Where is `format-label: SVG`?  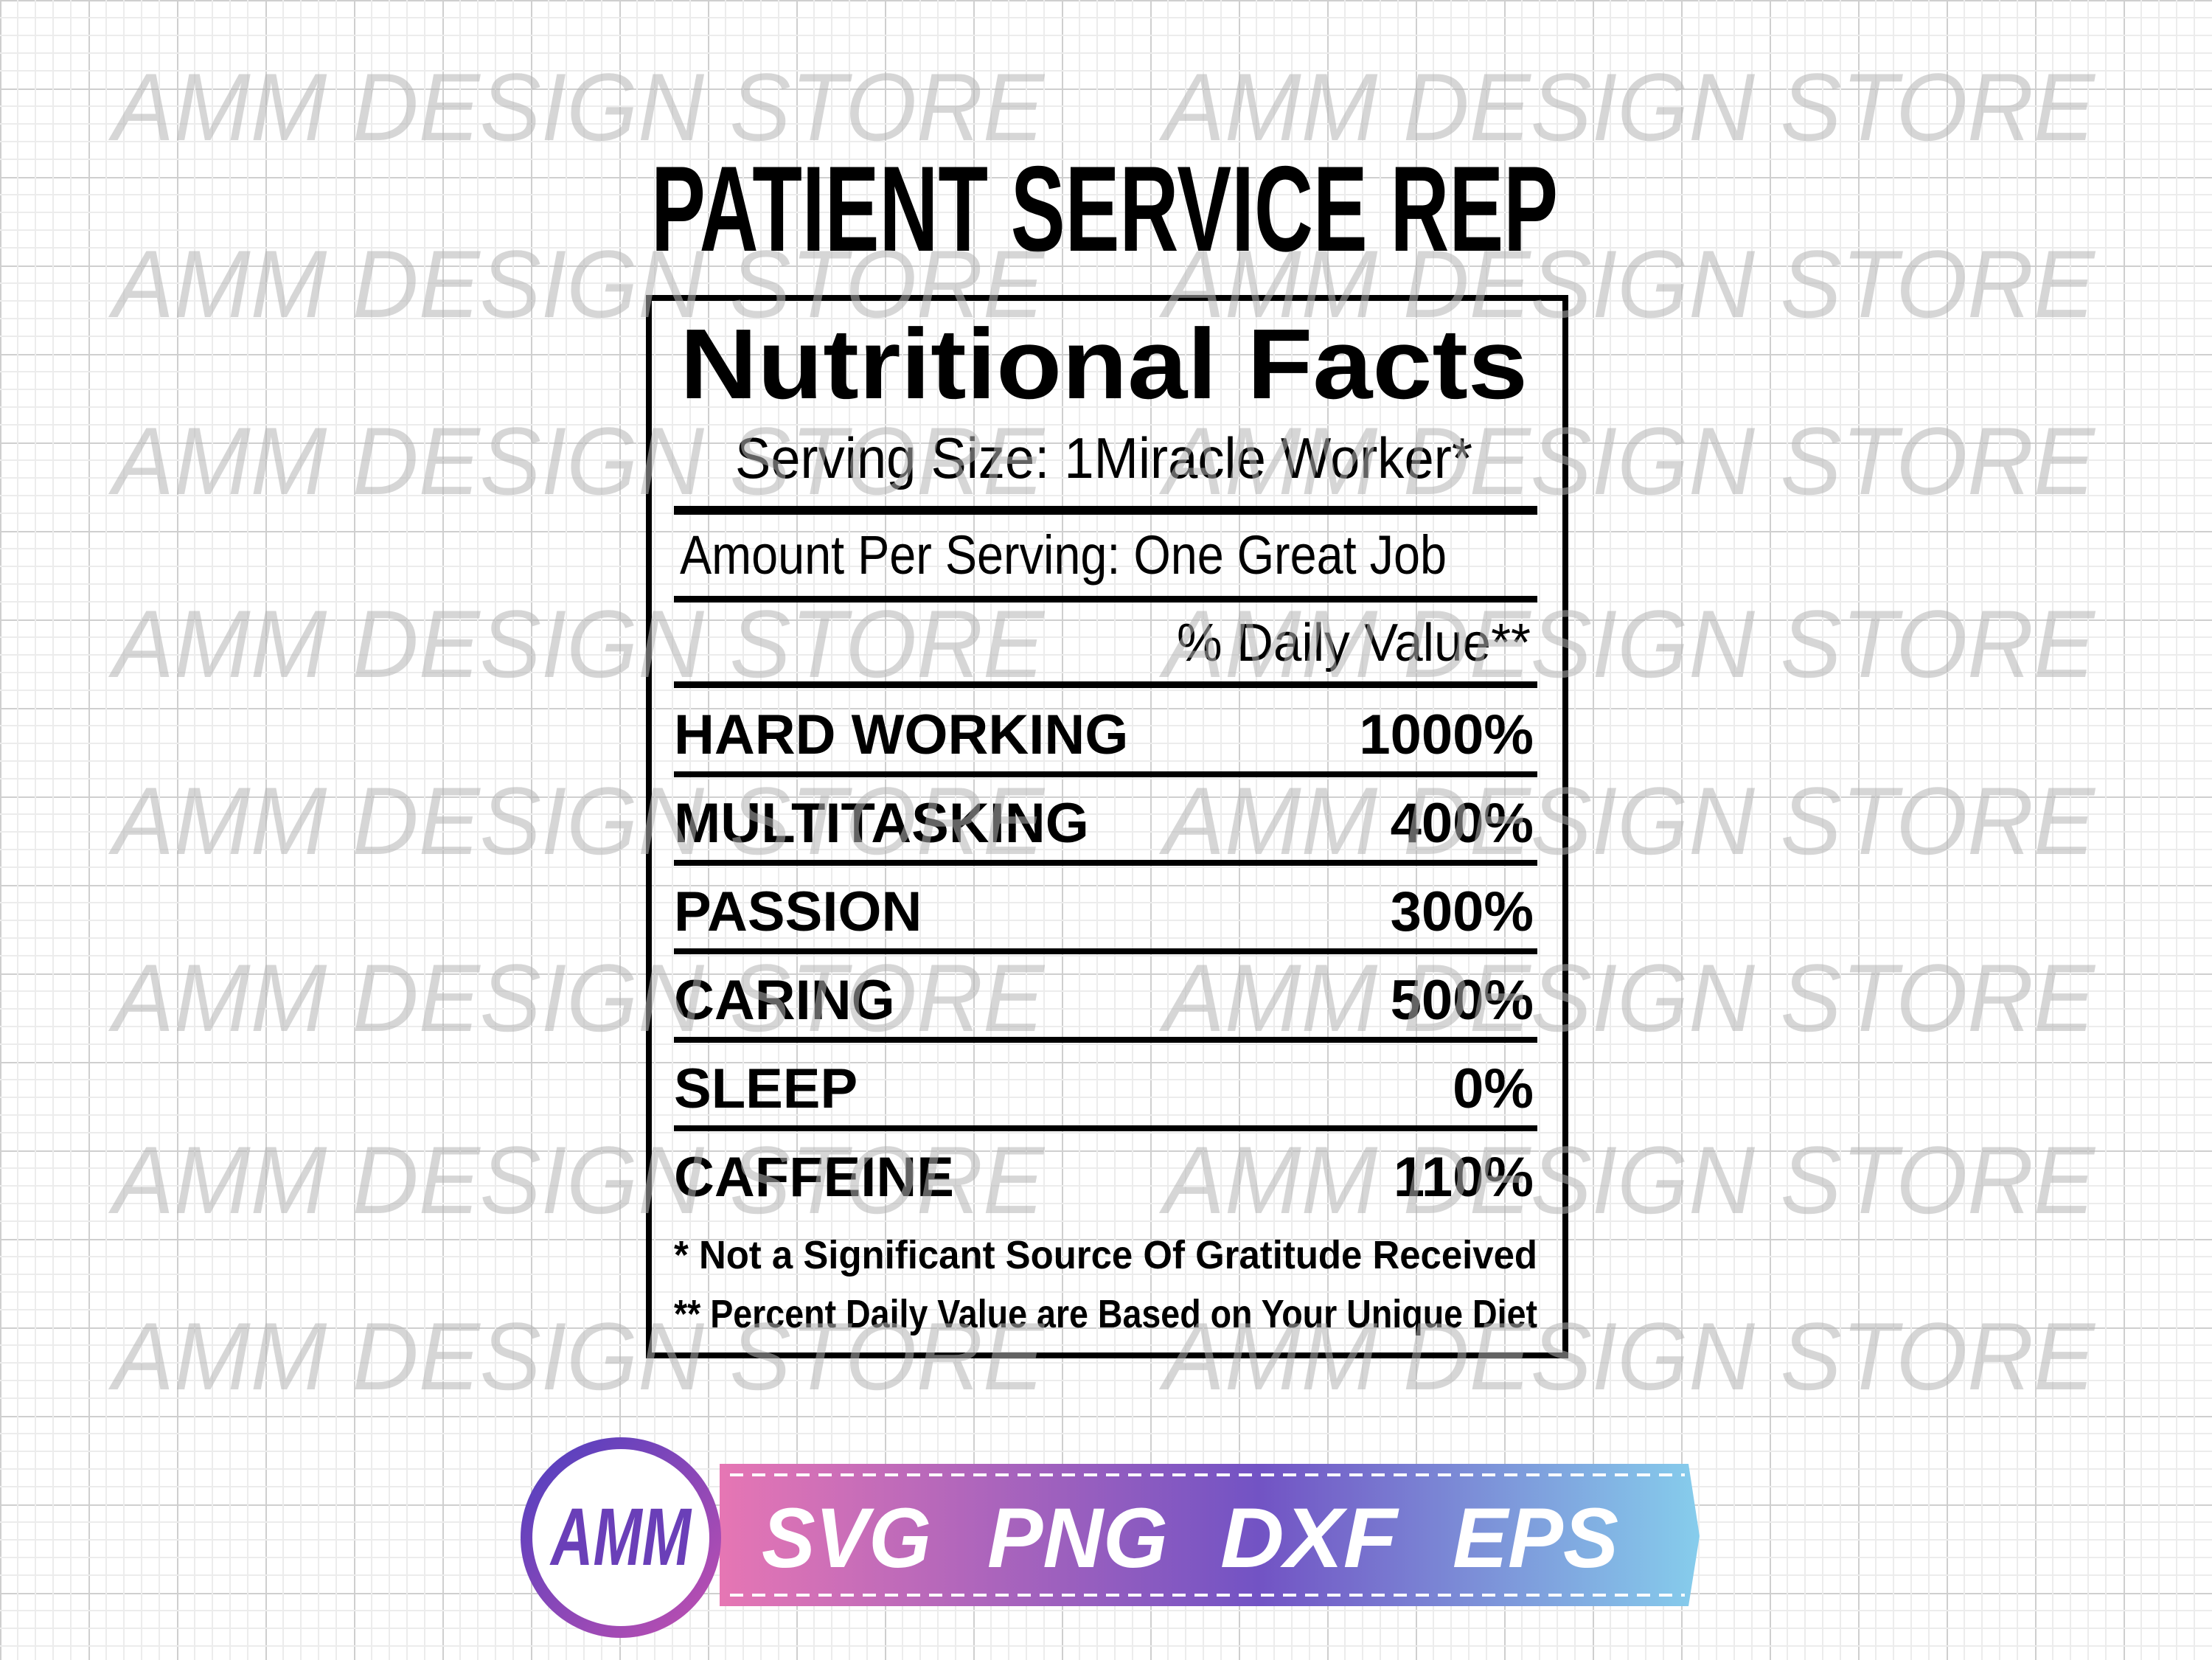
format-label: SVG is located at coordinates (846, 1538).